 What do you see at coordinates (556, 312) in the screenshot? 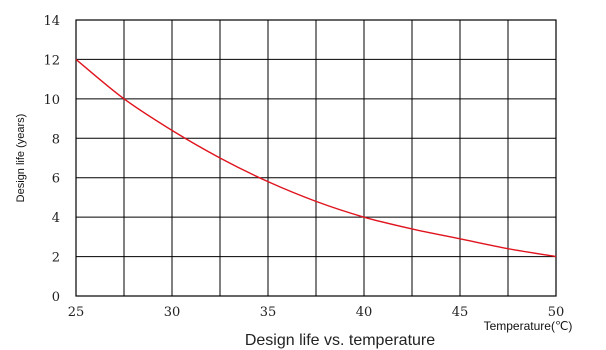
I see `x-tick-label: 50` at bounding box center [556, 312].